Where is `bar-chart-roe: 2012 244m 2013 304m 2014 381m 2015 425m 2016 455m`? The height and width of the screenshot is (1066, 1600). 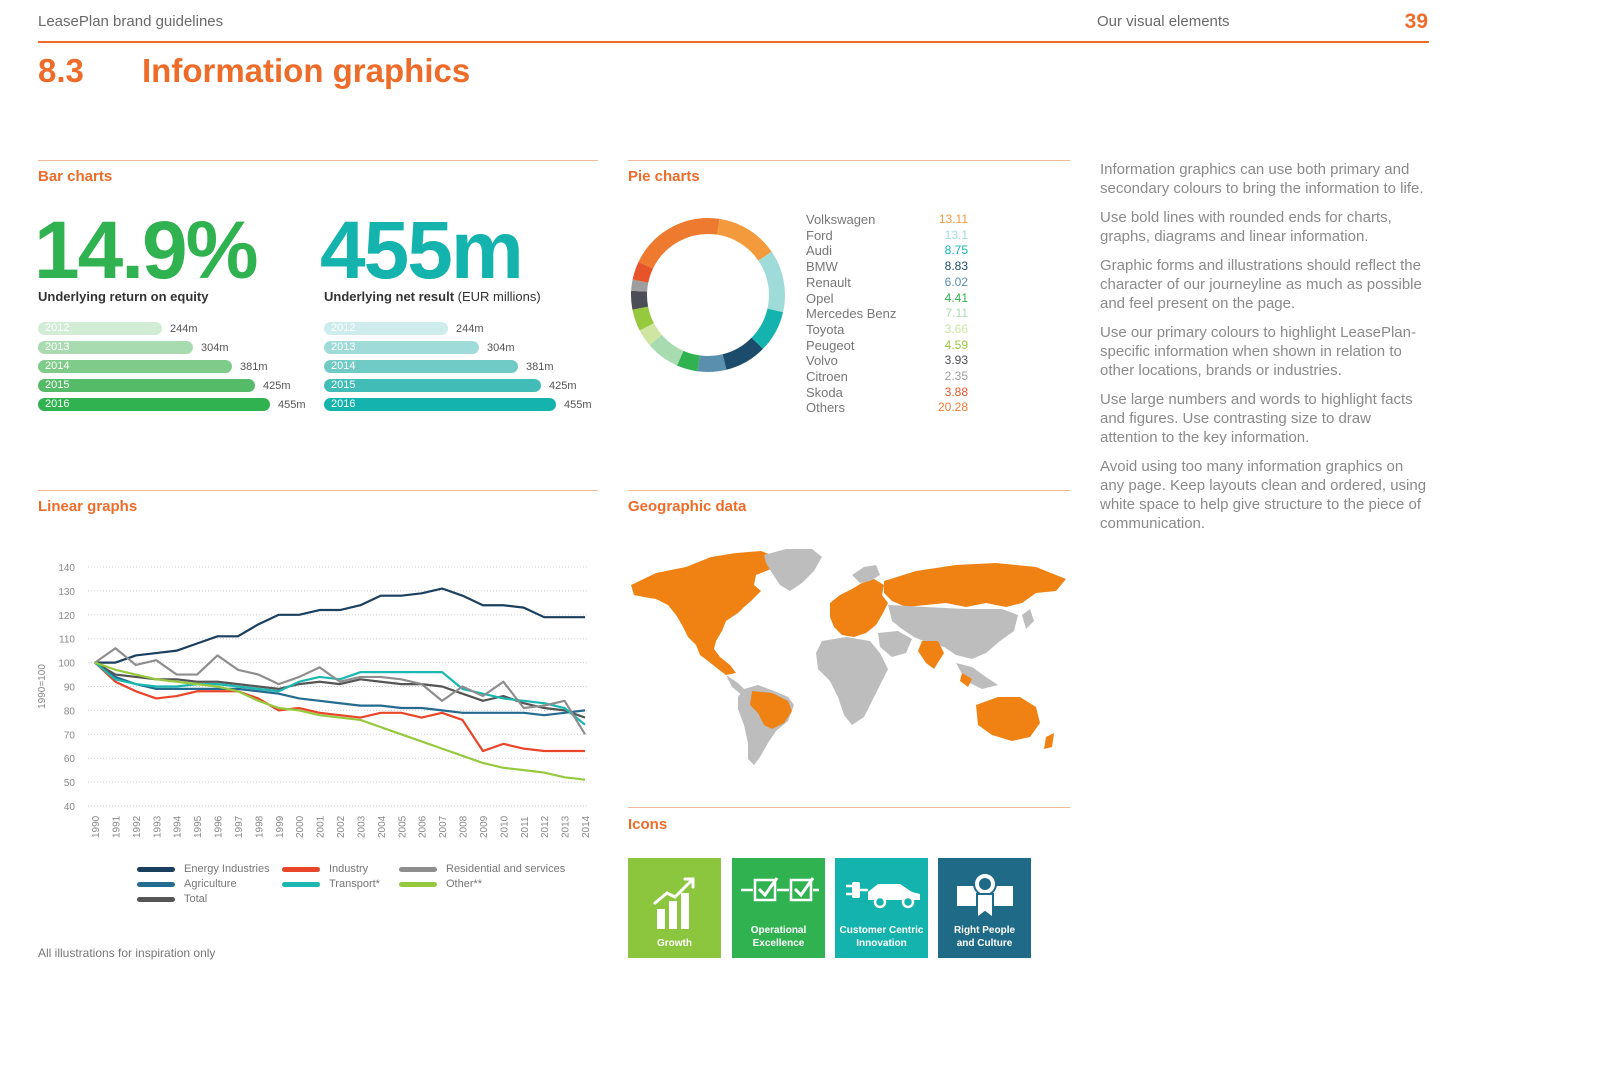
bar-chart-roe: 2012 244m 2013 304m 2014 381m 2015 425m 2016 455m is located at coordinates (173, 369).